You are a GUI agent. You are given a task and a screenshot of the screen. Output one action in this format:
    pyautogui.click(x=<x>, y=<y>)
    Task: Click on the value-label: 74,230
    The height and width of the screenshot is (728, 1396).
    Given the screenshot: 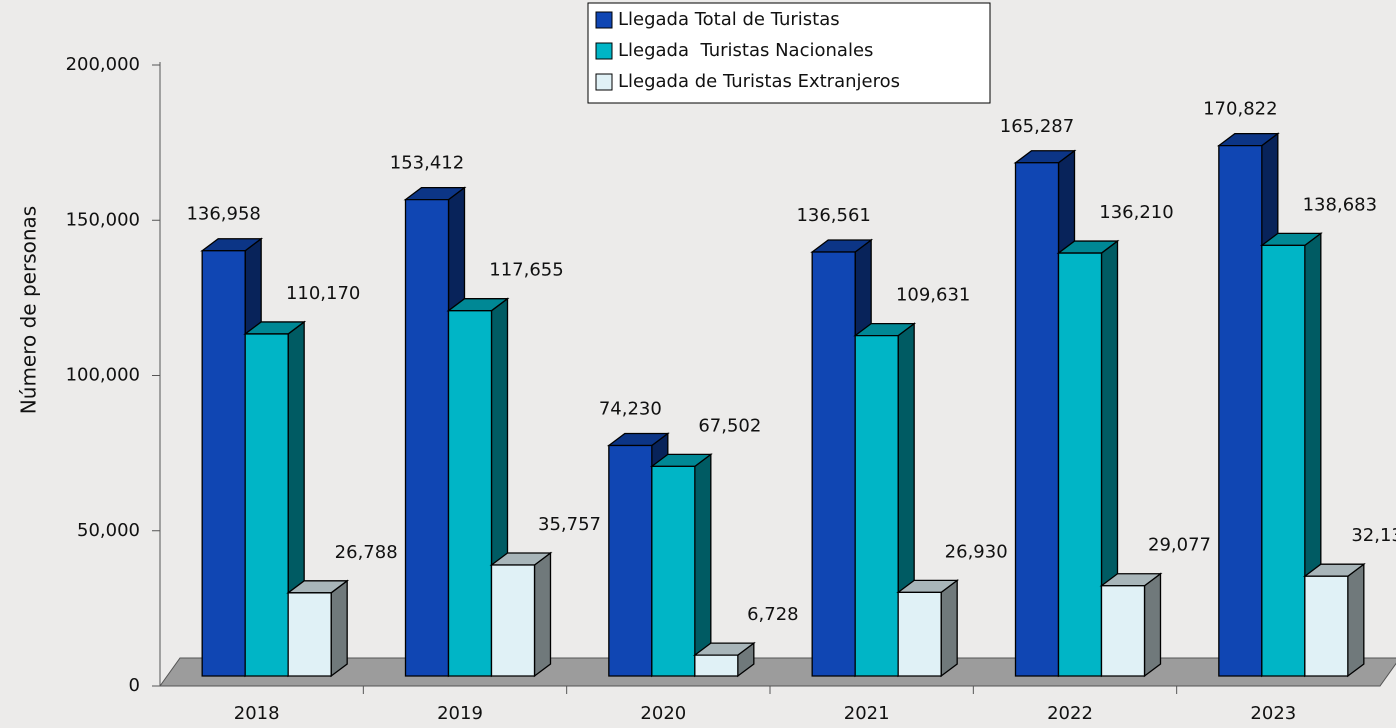 What is the action you would take?
    pyautogui.click(x=630, y=409)
    